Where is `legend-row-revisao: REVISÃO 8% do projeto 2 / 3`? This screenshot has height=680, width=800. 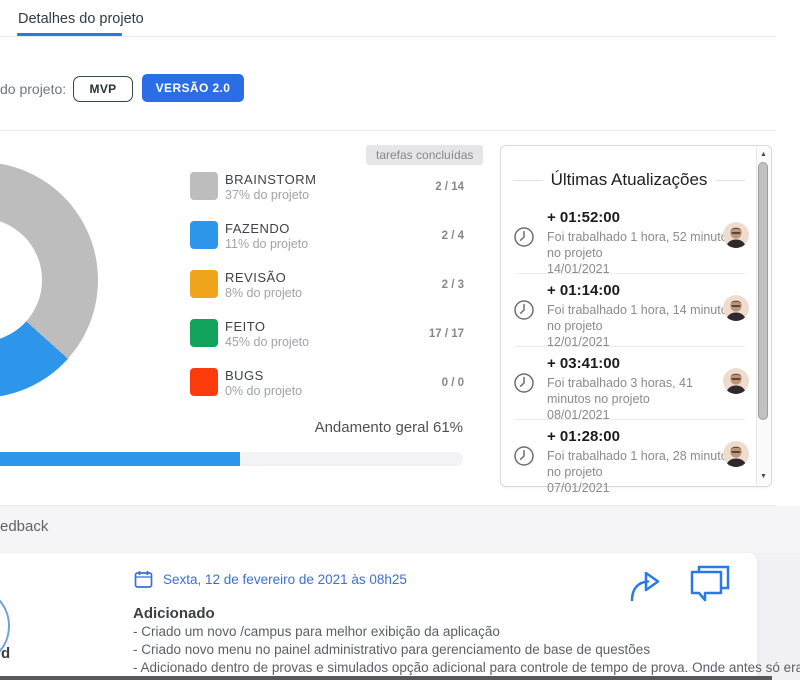 legend-row-revisao: REVISÃO 8% do projeto 2 / 3 is located at coordinates (327, 287).